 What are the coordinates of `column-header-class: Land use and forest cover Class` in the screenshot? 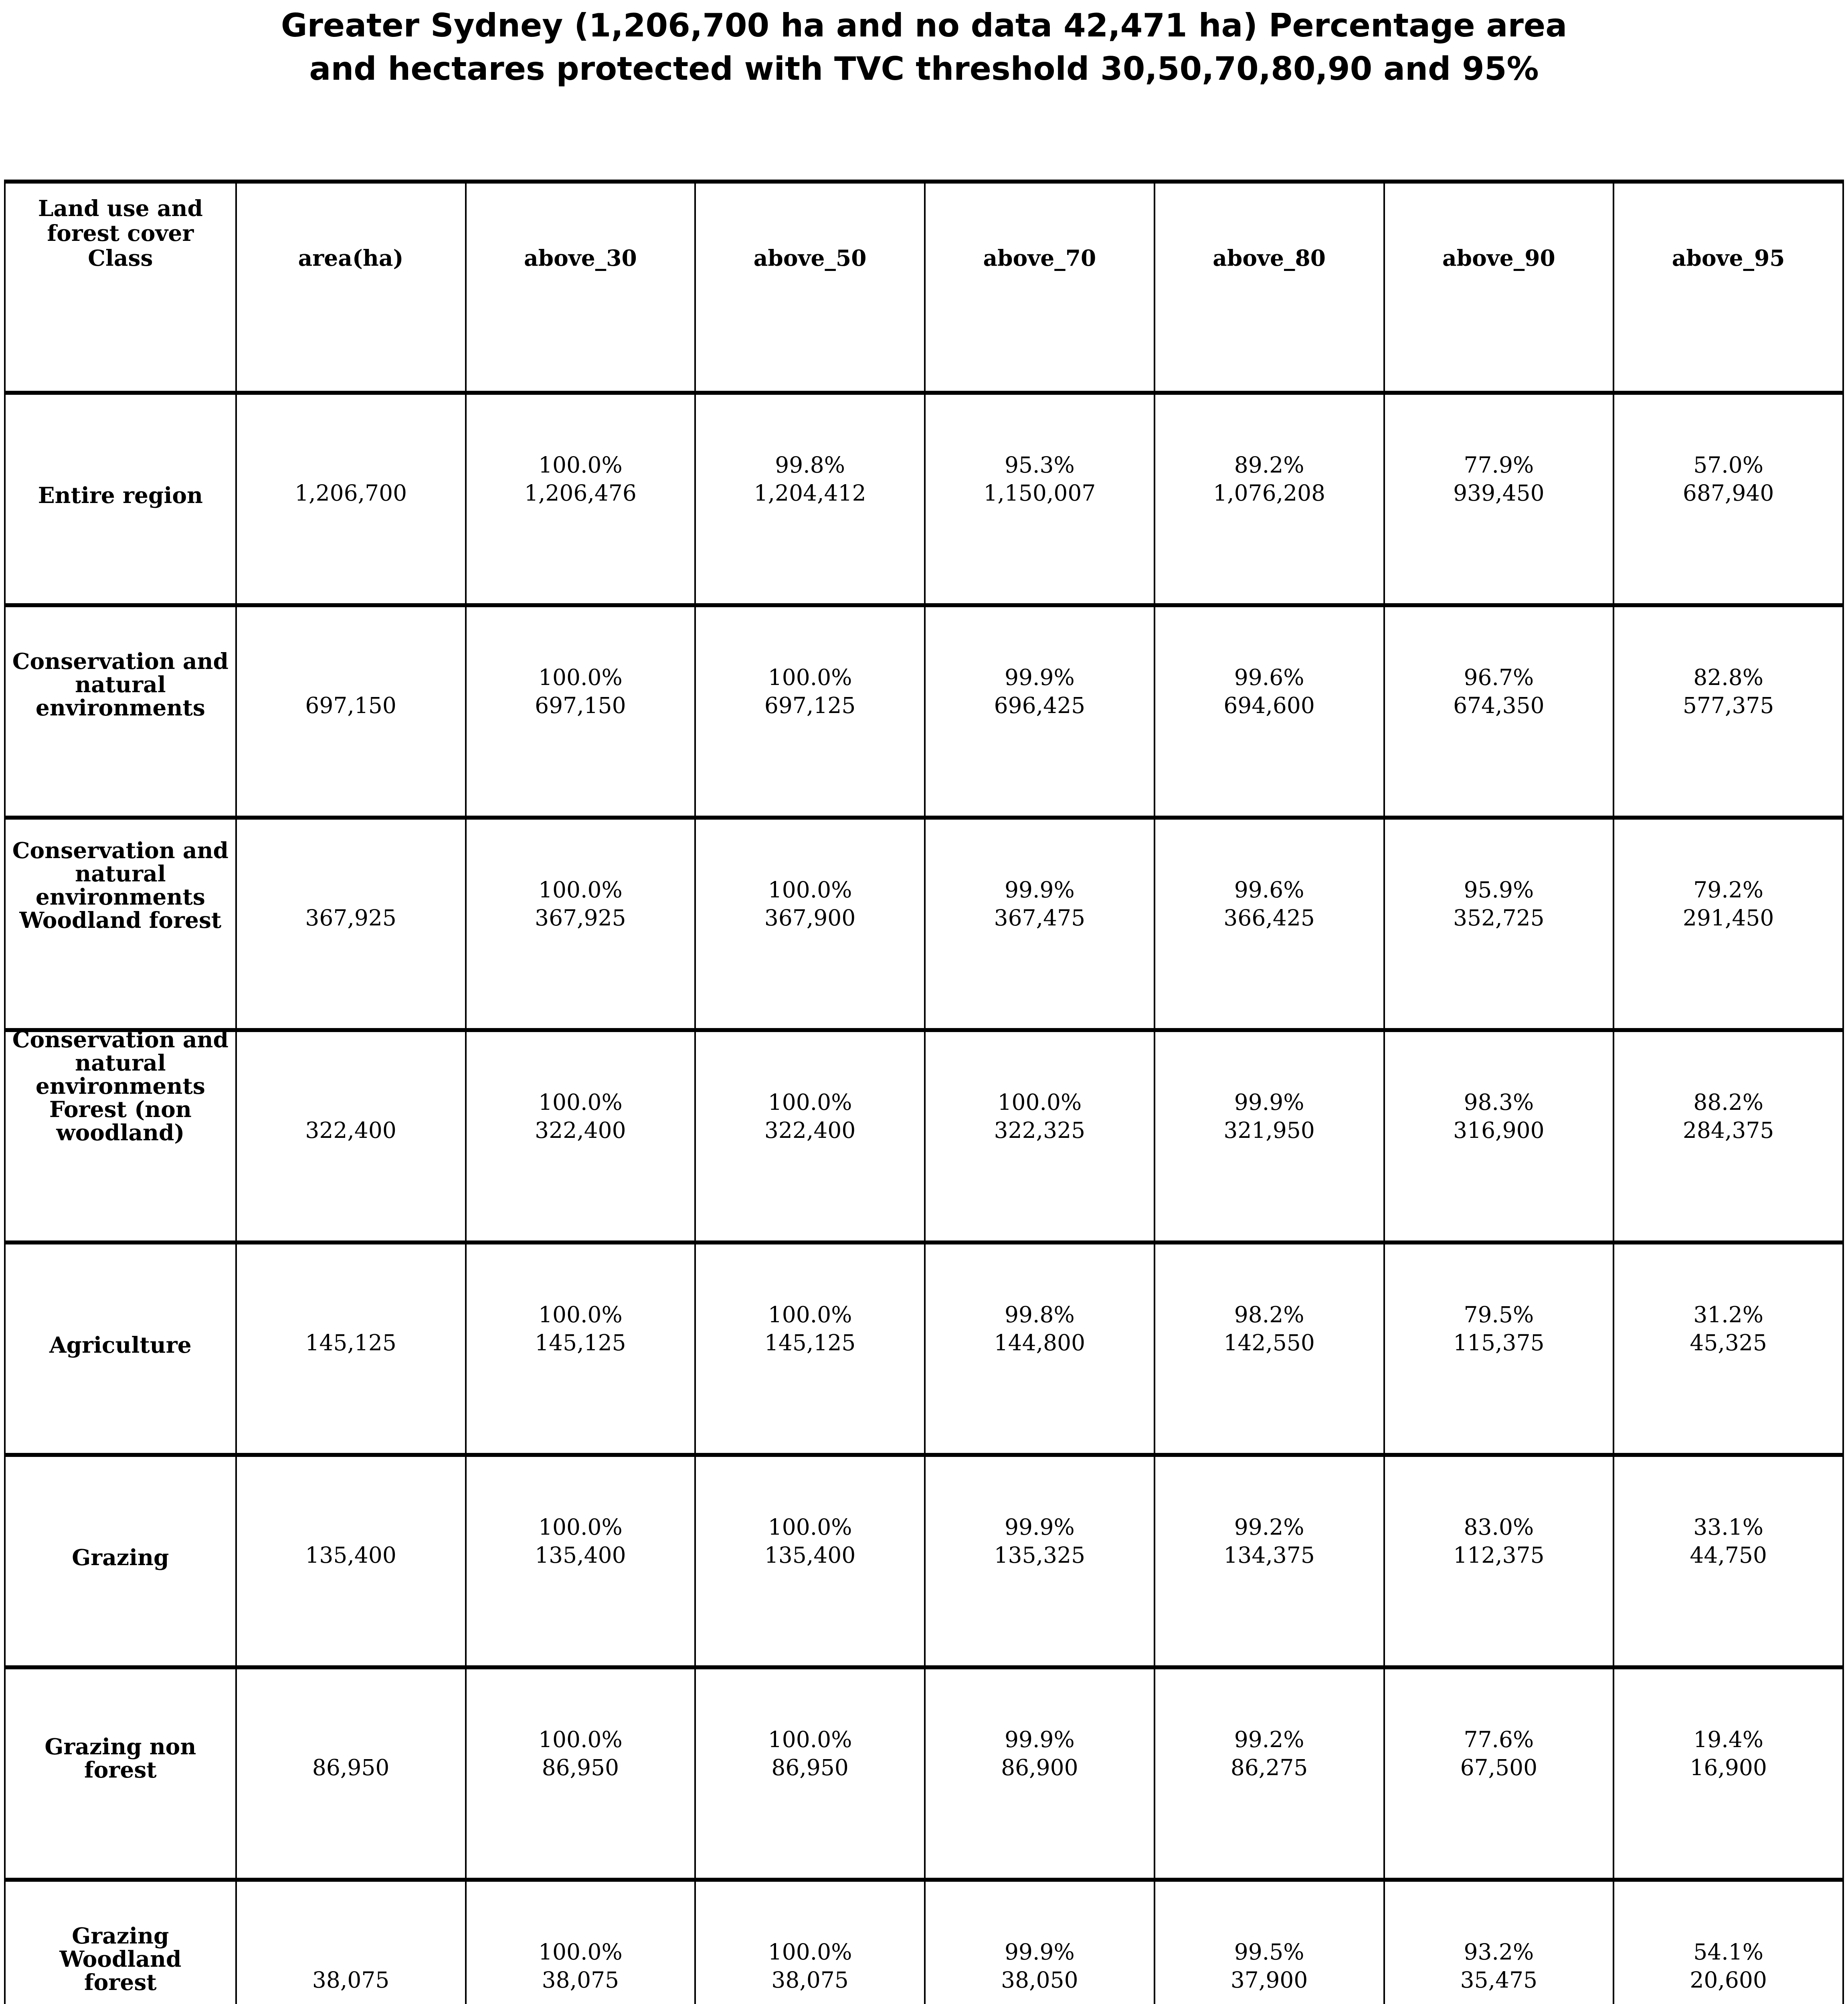 It's located at (120, 288).